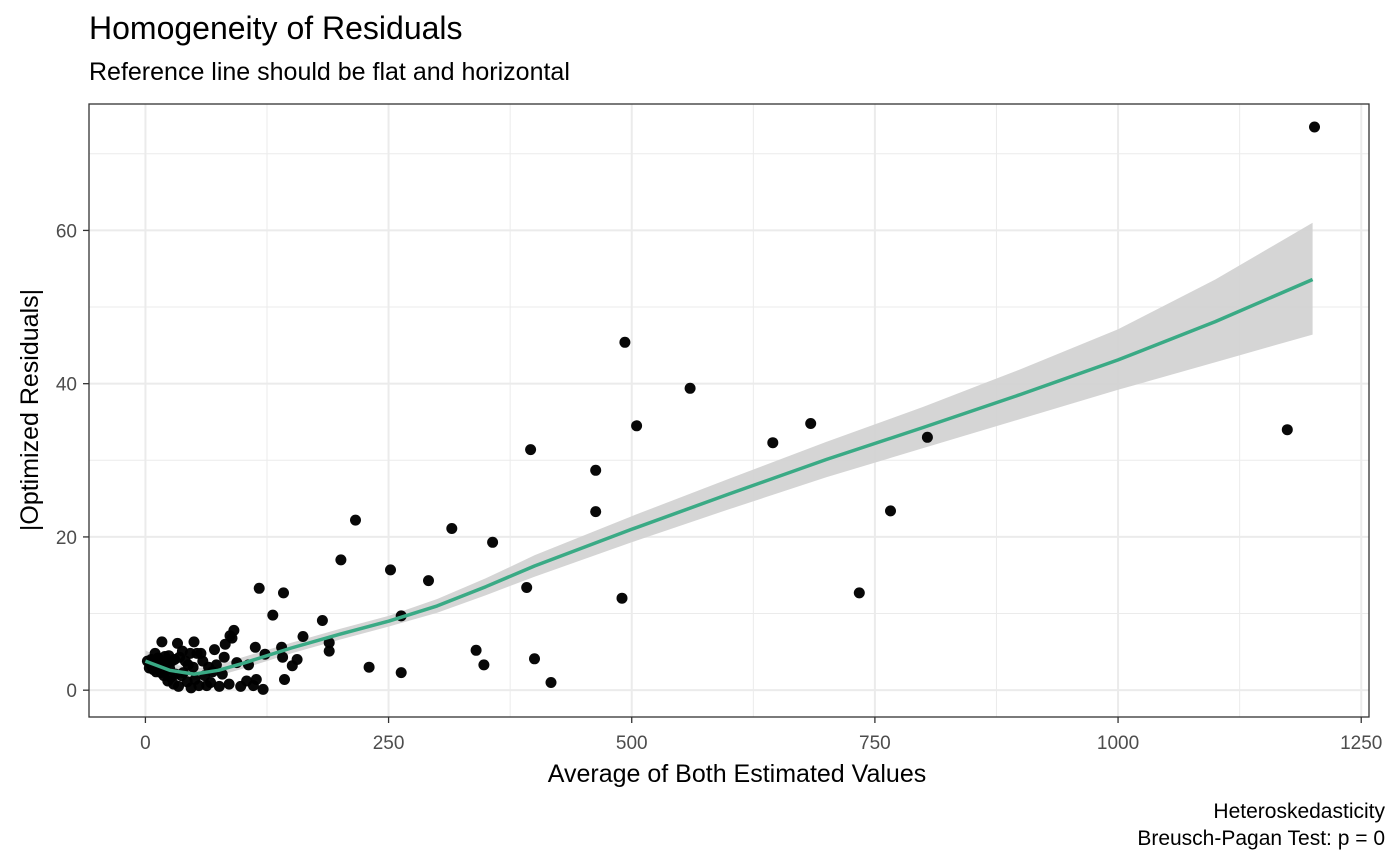 The image size is (1400, 865). What do you see at coordinates (276, 28) in the screenshot?
I see `chart-title: Homogeneity of Residuals` at bounding box center [276, 28].